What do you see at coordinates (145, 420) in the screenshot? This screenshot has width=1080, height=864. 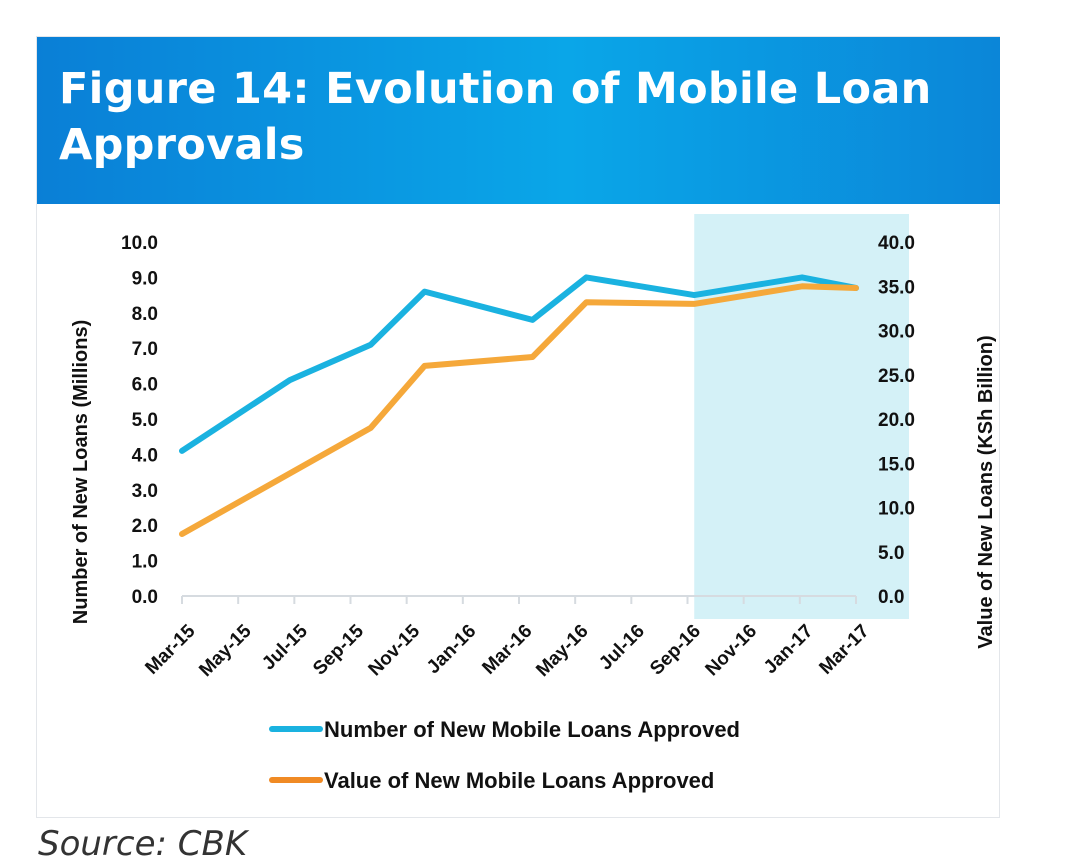 I see `y-tick-label: 5.0` at bounding box center [145, 420].